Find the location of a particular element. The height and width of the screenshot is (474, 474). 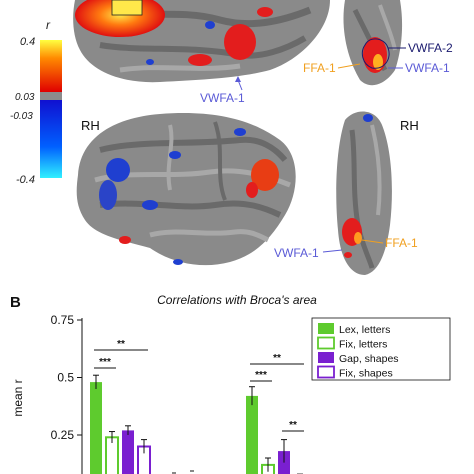

colorbar-threshold is located at coordinates (51, 96).